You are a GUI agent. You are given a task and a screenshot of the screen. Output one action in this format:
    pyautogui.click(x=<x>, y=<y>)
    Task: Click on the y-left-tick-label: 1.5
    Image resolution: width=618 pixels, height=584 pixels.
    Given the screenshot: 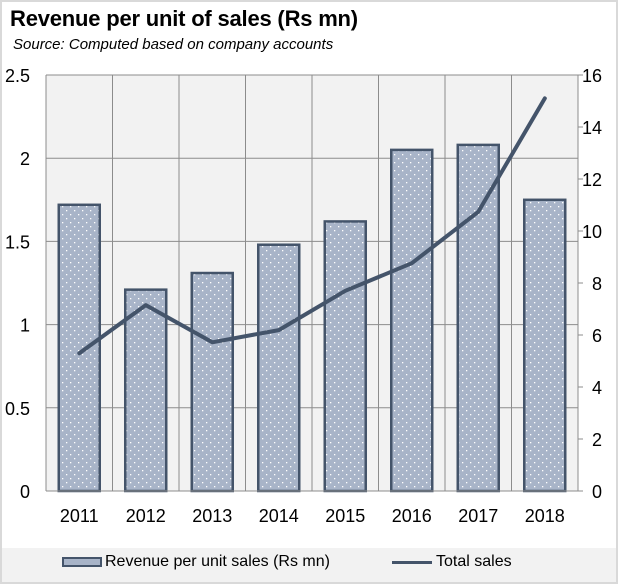 What is the action you would take?
    pyautogui.click(x=17, y=242)
    